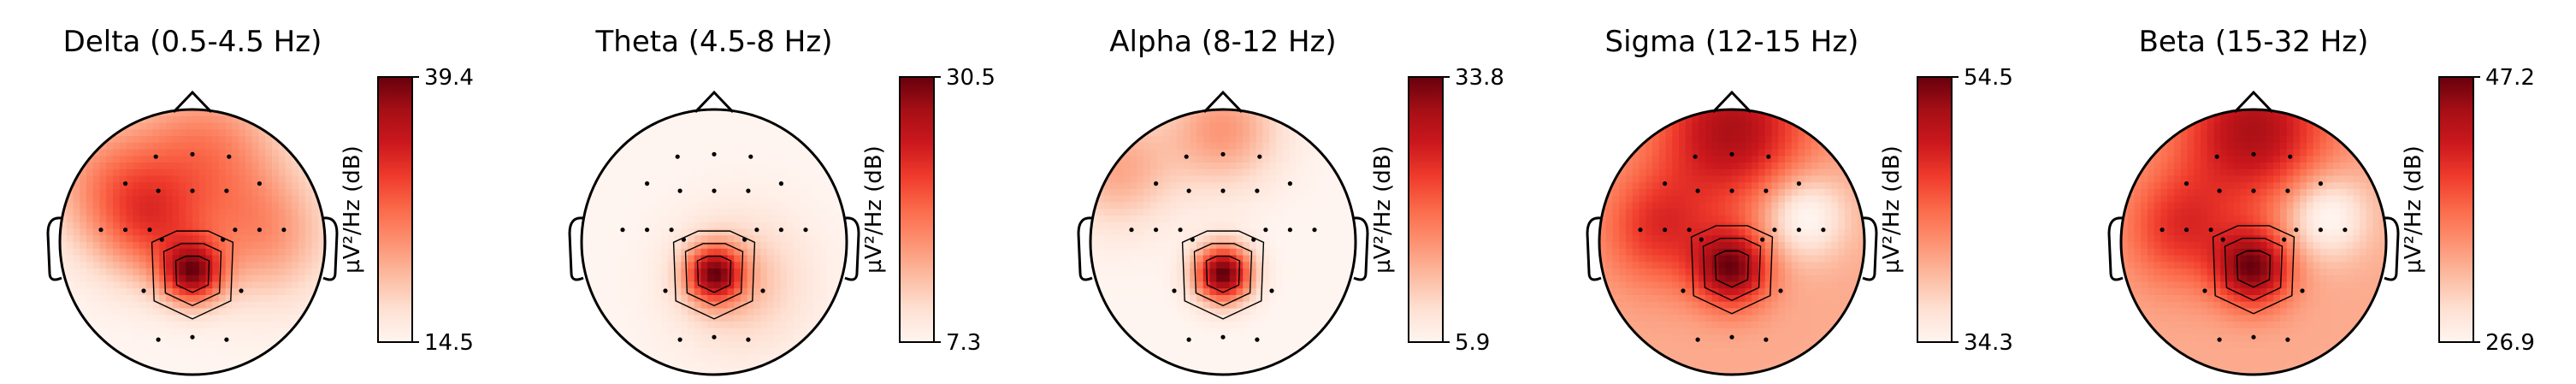  Describe the element at coordinates (1988, 343) in the screenshot. I see `colorbar-min-label: 34.3` at that location.